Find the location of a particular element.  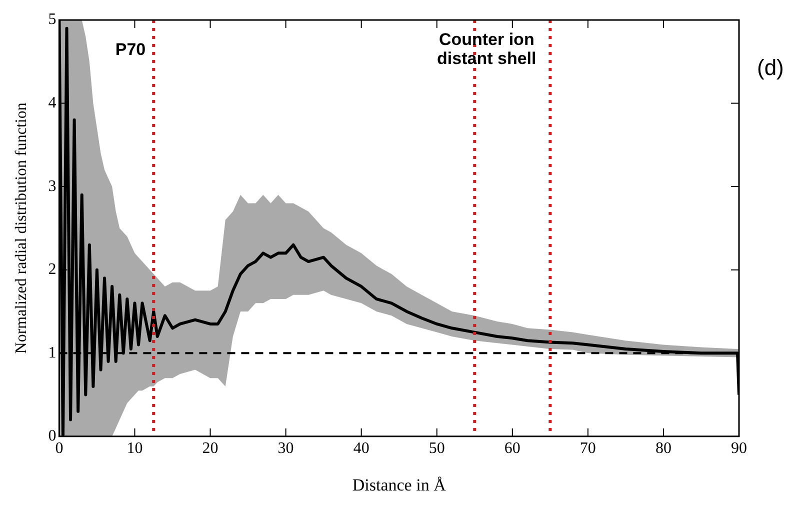

ref-line-label: Counter ion distant shell is located at coordinates (486, 49).